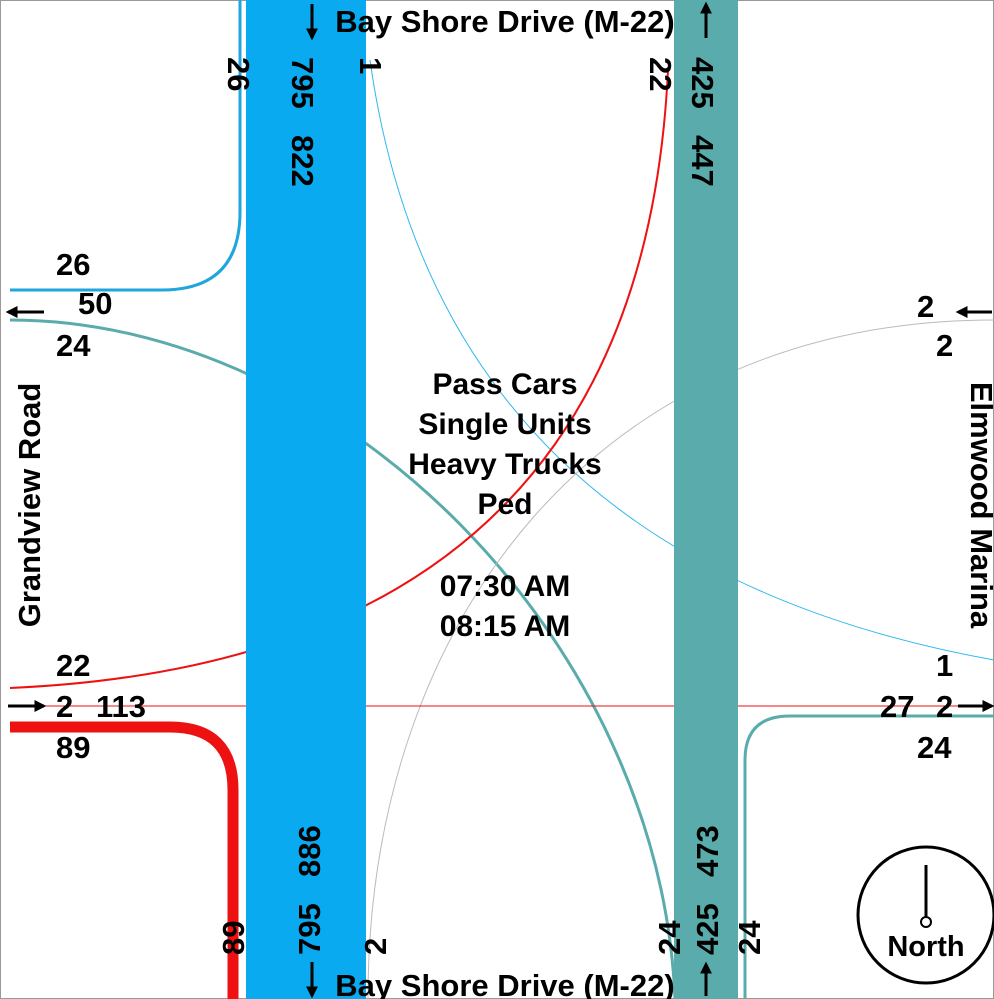 The height and width of the screenshot is (999, 994). I want to click on legend-class-pass-cars: Pass Cars, so click(504, 384).